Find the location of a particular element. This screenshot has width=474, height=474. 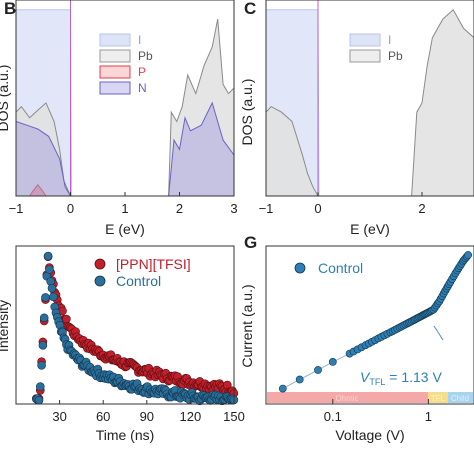

panel-b-label: B is located at coordinates (10, 9).